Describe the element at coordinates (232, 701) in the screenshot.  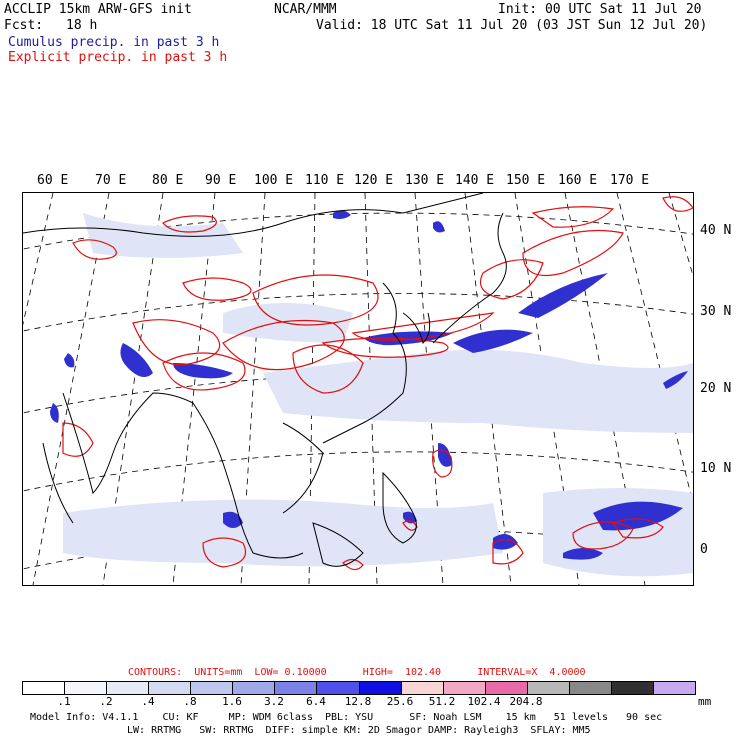
I see `colorbar-tick-label: 1.6` at that location.